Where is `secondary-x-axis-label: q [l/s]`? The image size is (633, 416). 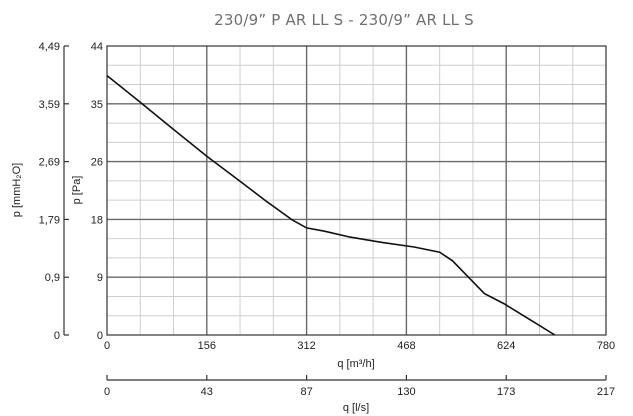 secondary-x-axis-label: q [l/s] is located at coordinates (356, 408).